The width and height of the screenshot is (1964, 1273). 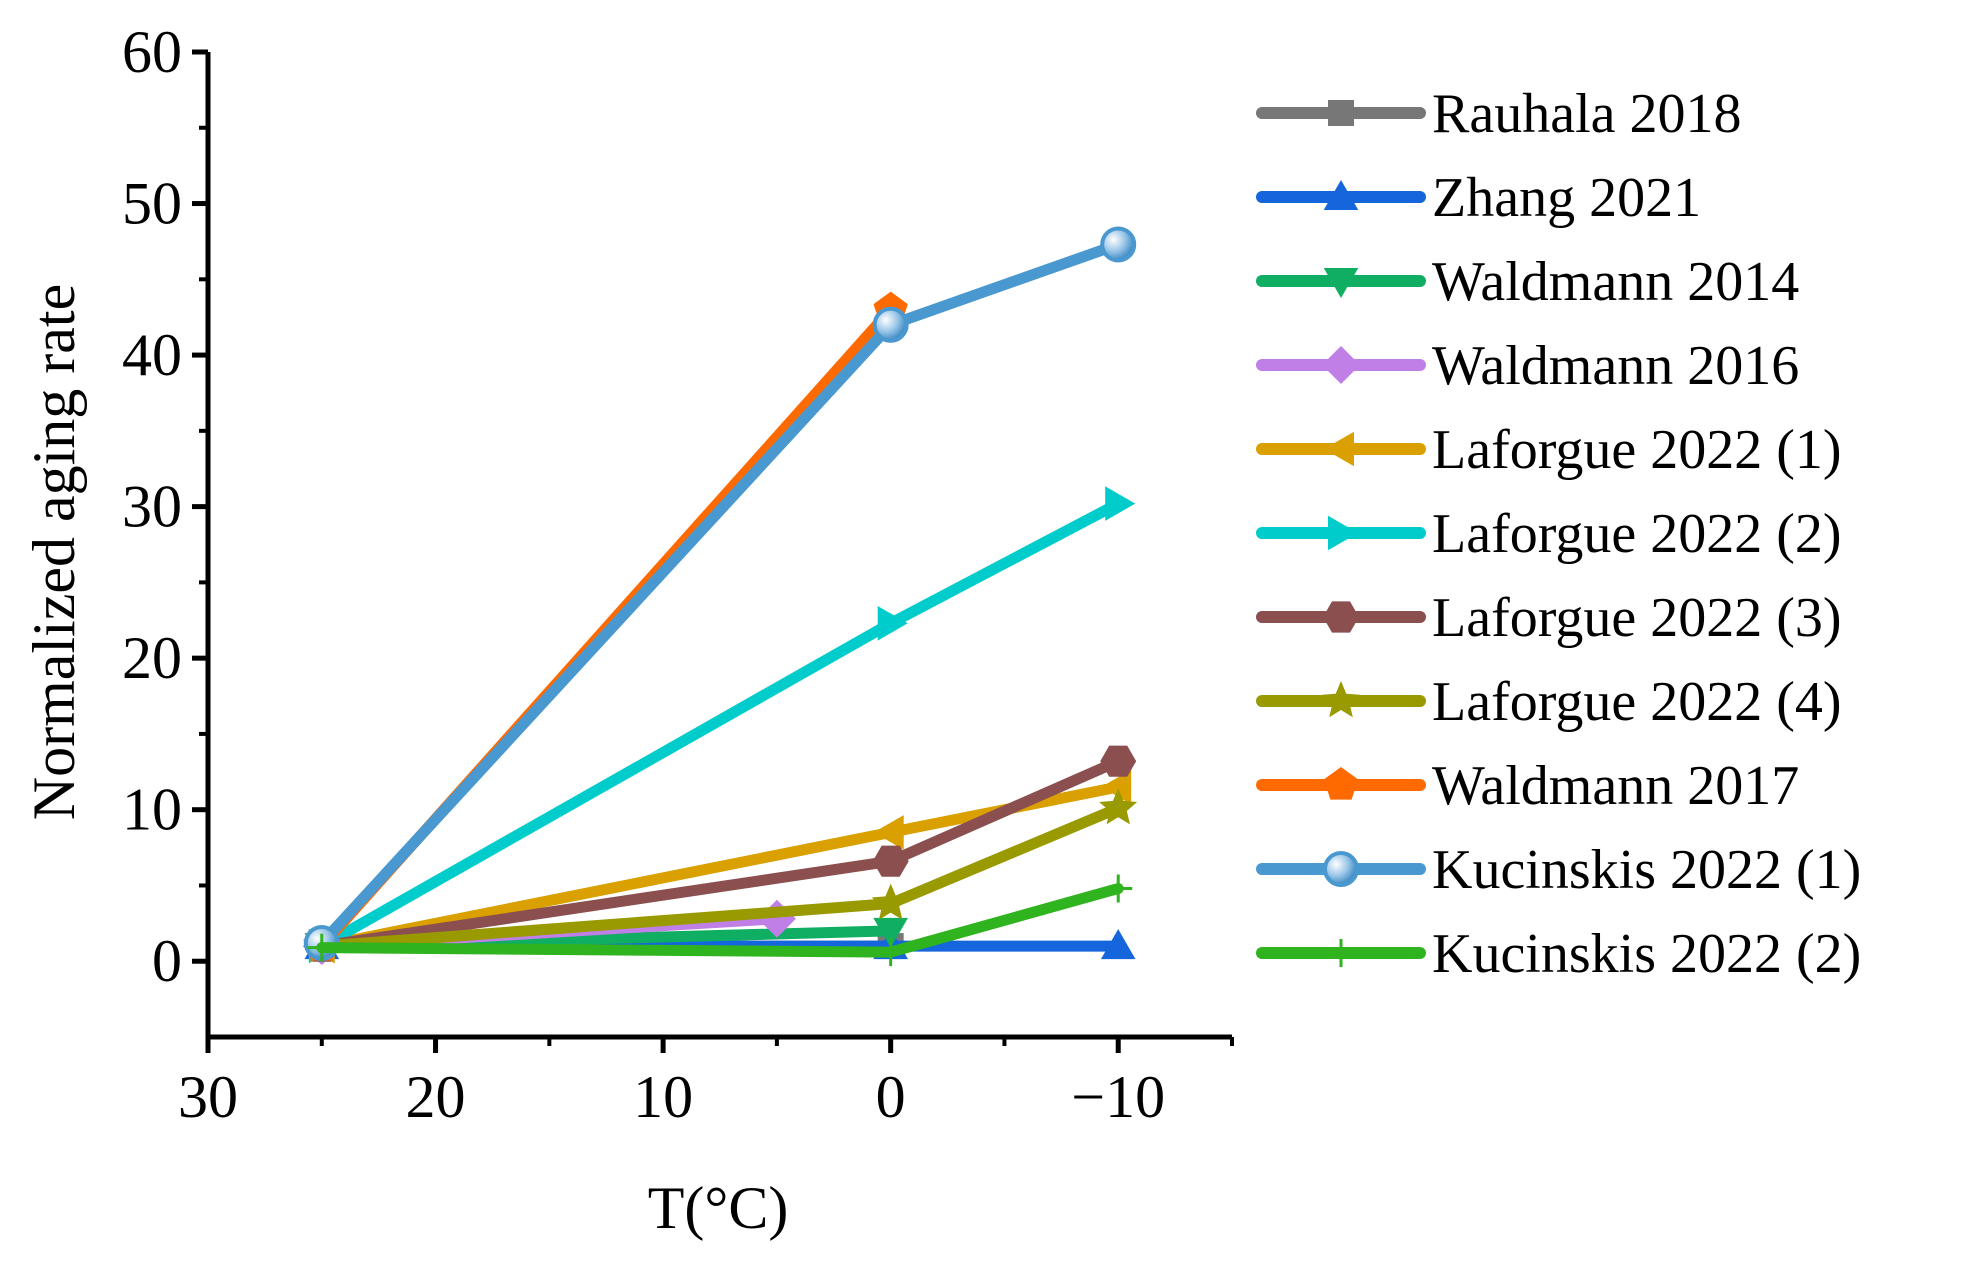 I want to click on legend-item: Waldmann 2017, so click(x=1527, y=786).